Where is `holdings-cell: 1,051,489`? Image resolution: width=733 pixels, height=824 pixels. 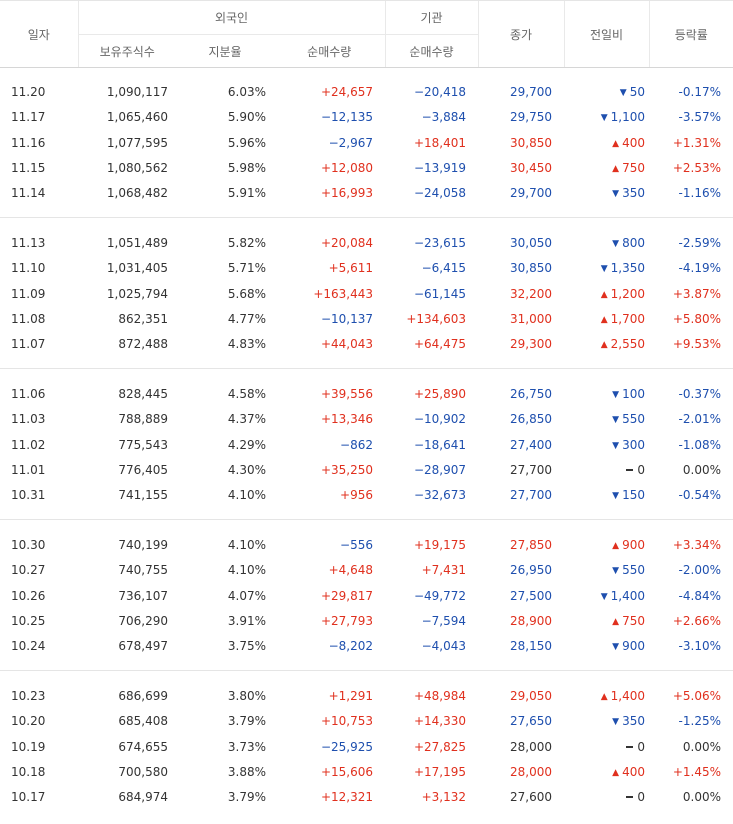
holdings-cell: 1,051,489 is located at coordinates (137, 243).